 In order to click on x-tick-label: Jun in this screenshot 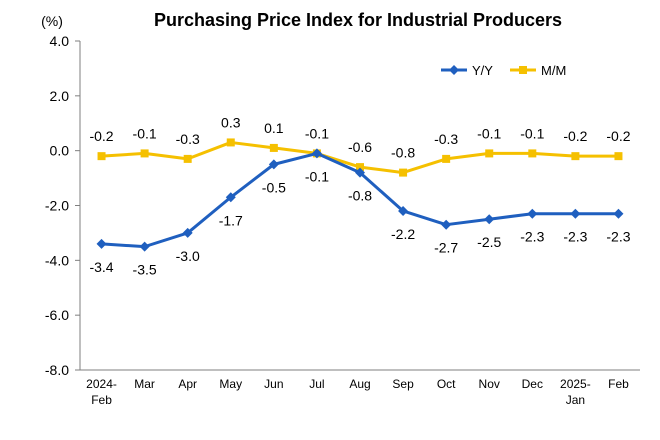, I will do `click(273, 384)`.